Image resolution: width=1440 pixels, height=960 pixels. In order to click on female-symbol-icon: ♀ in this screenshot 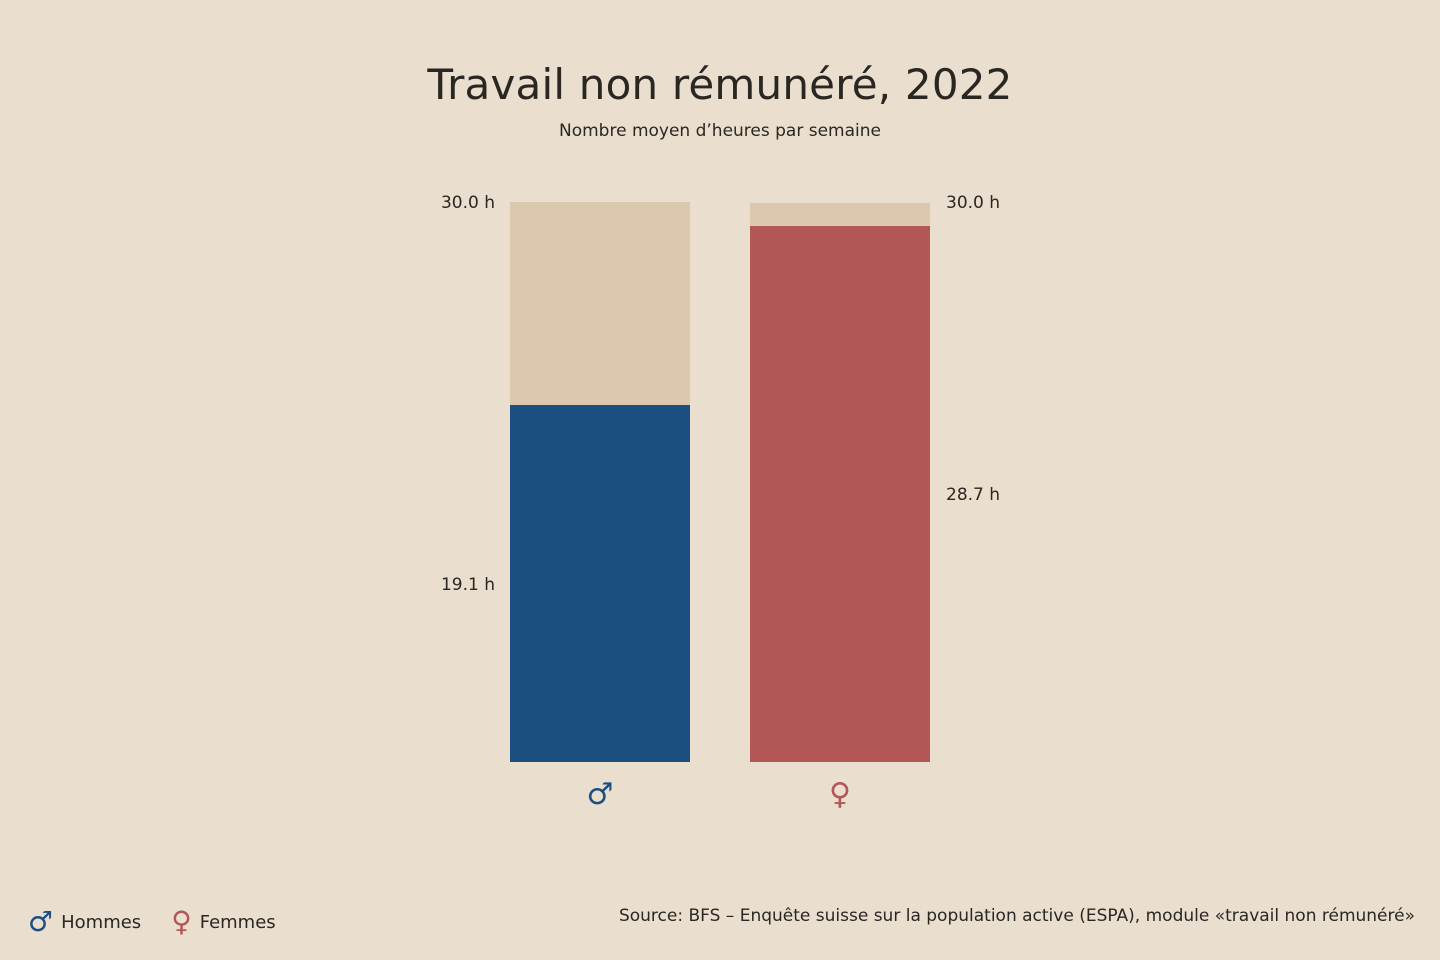, I will do `click(840, 794)`.